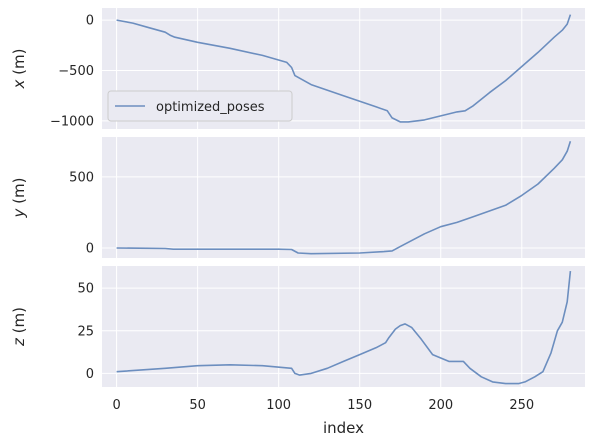 Image resolution: width=595 pixels, height=446 pixels. I want to click on x-axis-label: index, so click(343, 428).